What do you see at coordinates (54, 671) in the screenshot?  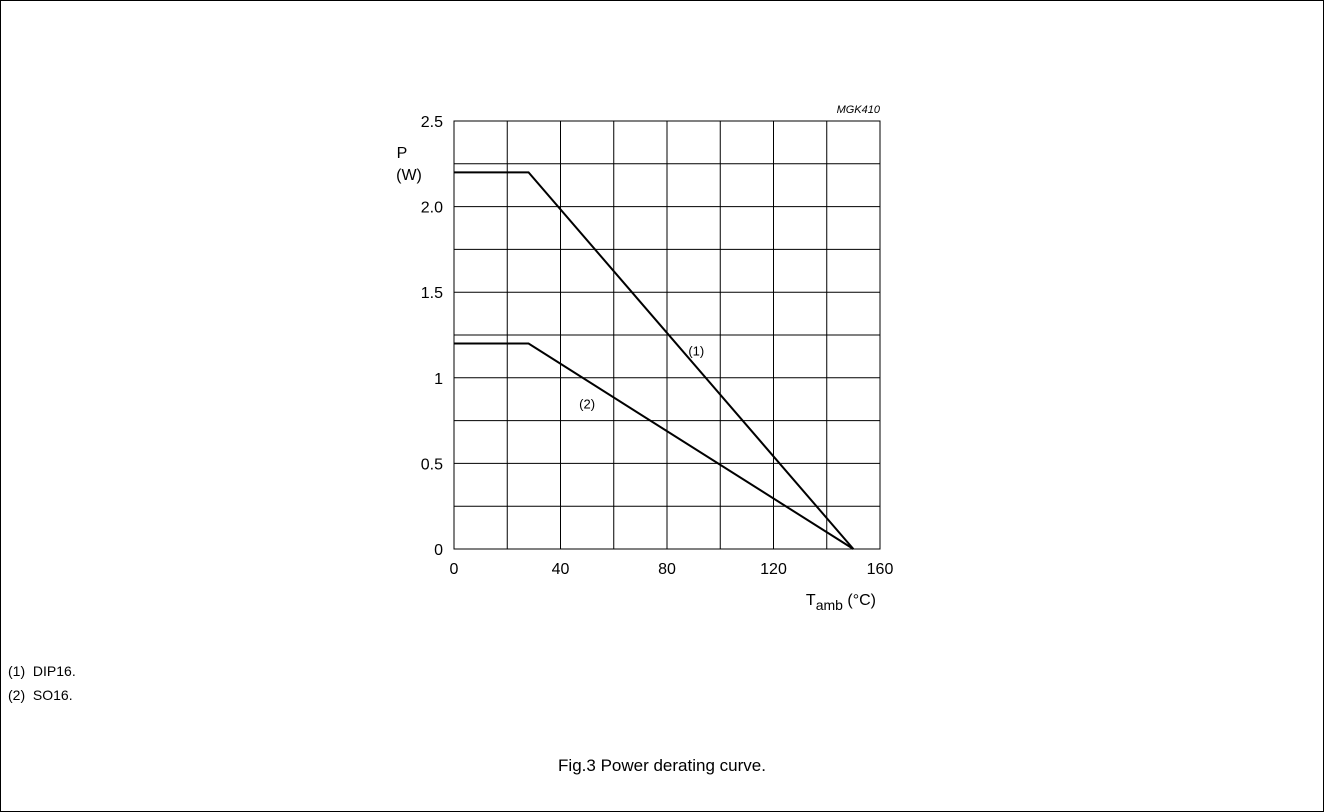 I see `note-1-text: DIP16.` at bounding box center [54, 671].